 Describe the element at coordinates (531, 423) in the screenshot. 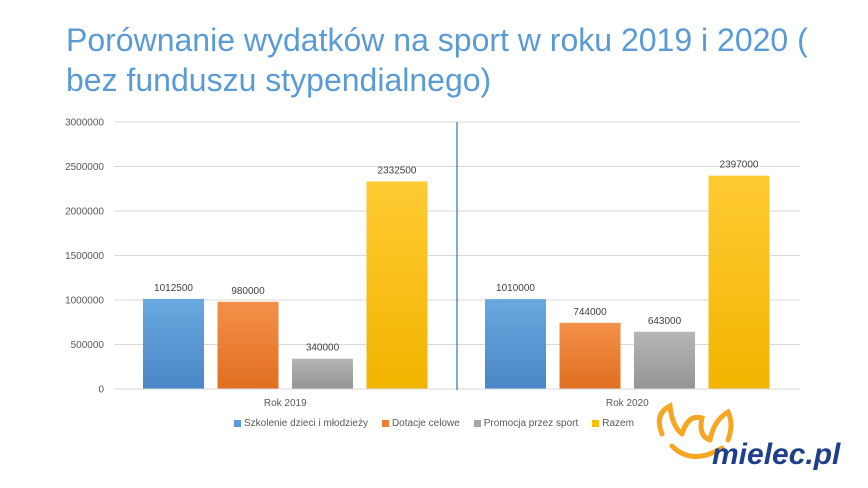

I see `legend-label: Promocja przez sport` at that location.